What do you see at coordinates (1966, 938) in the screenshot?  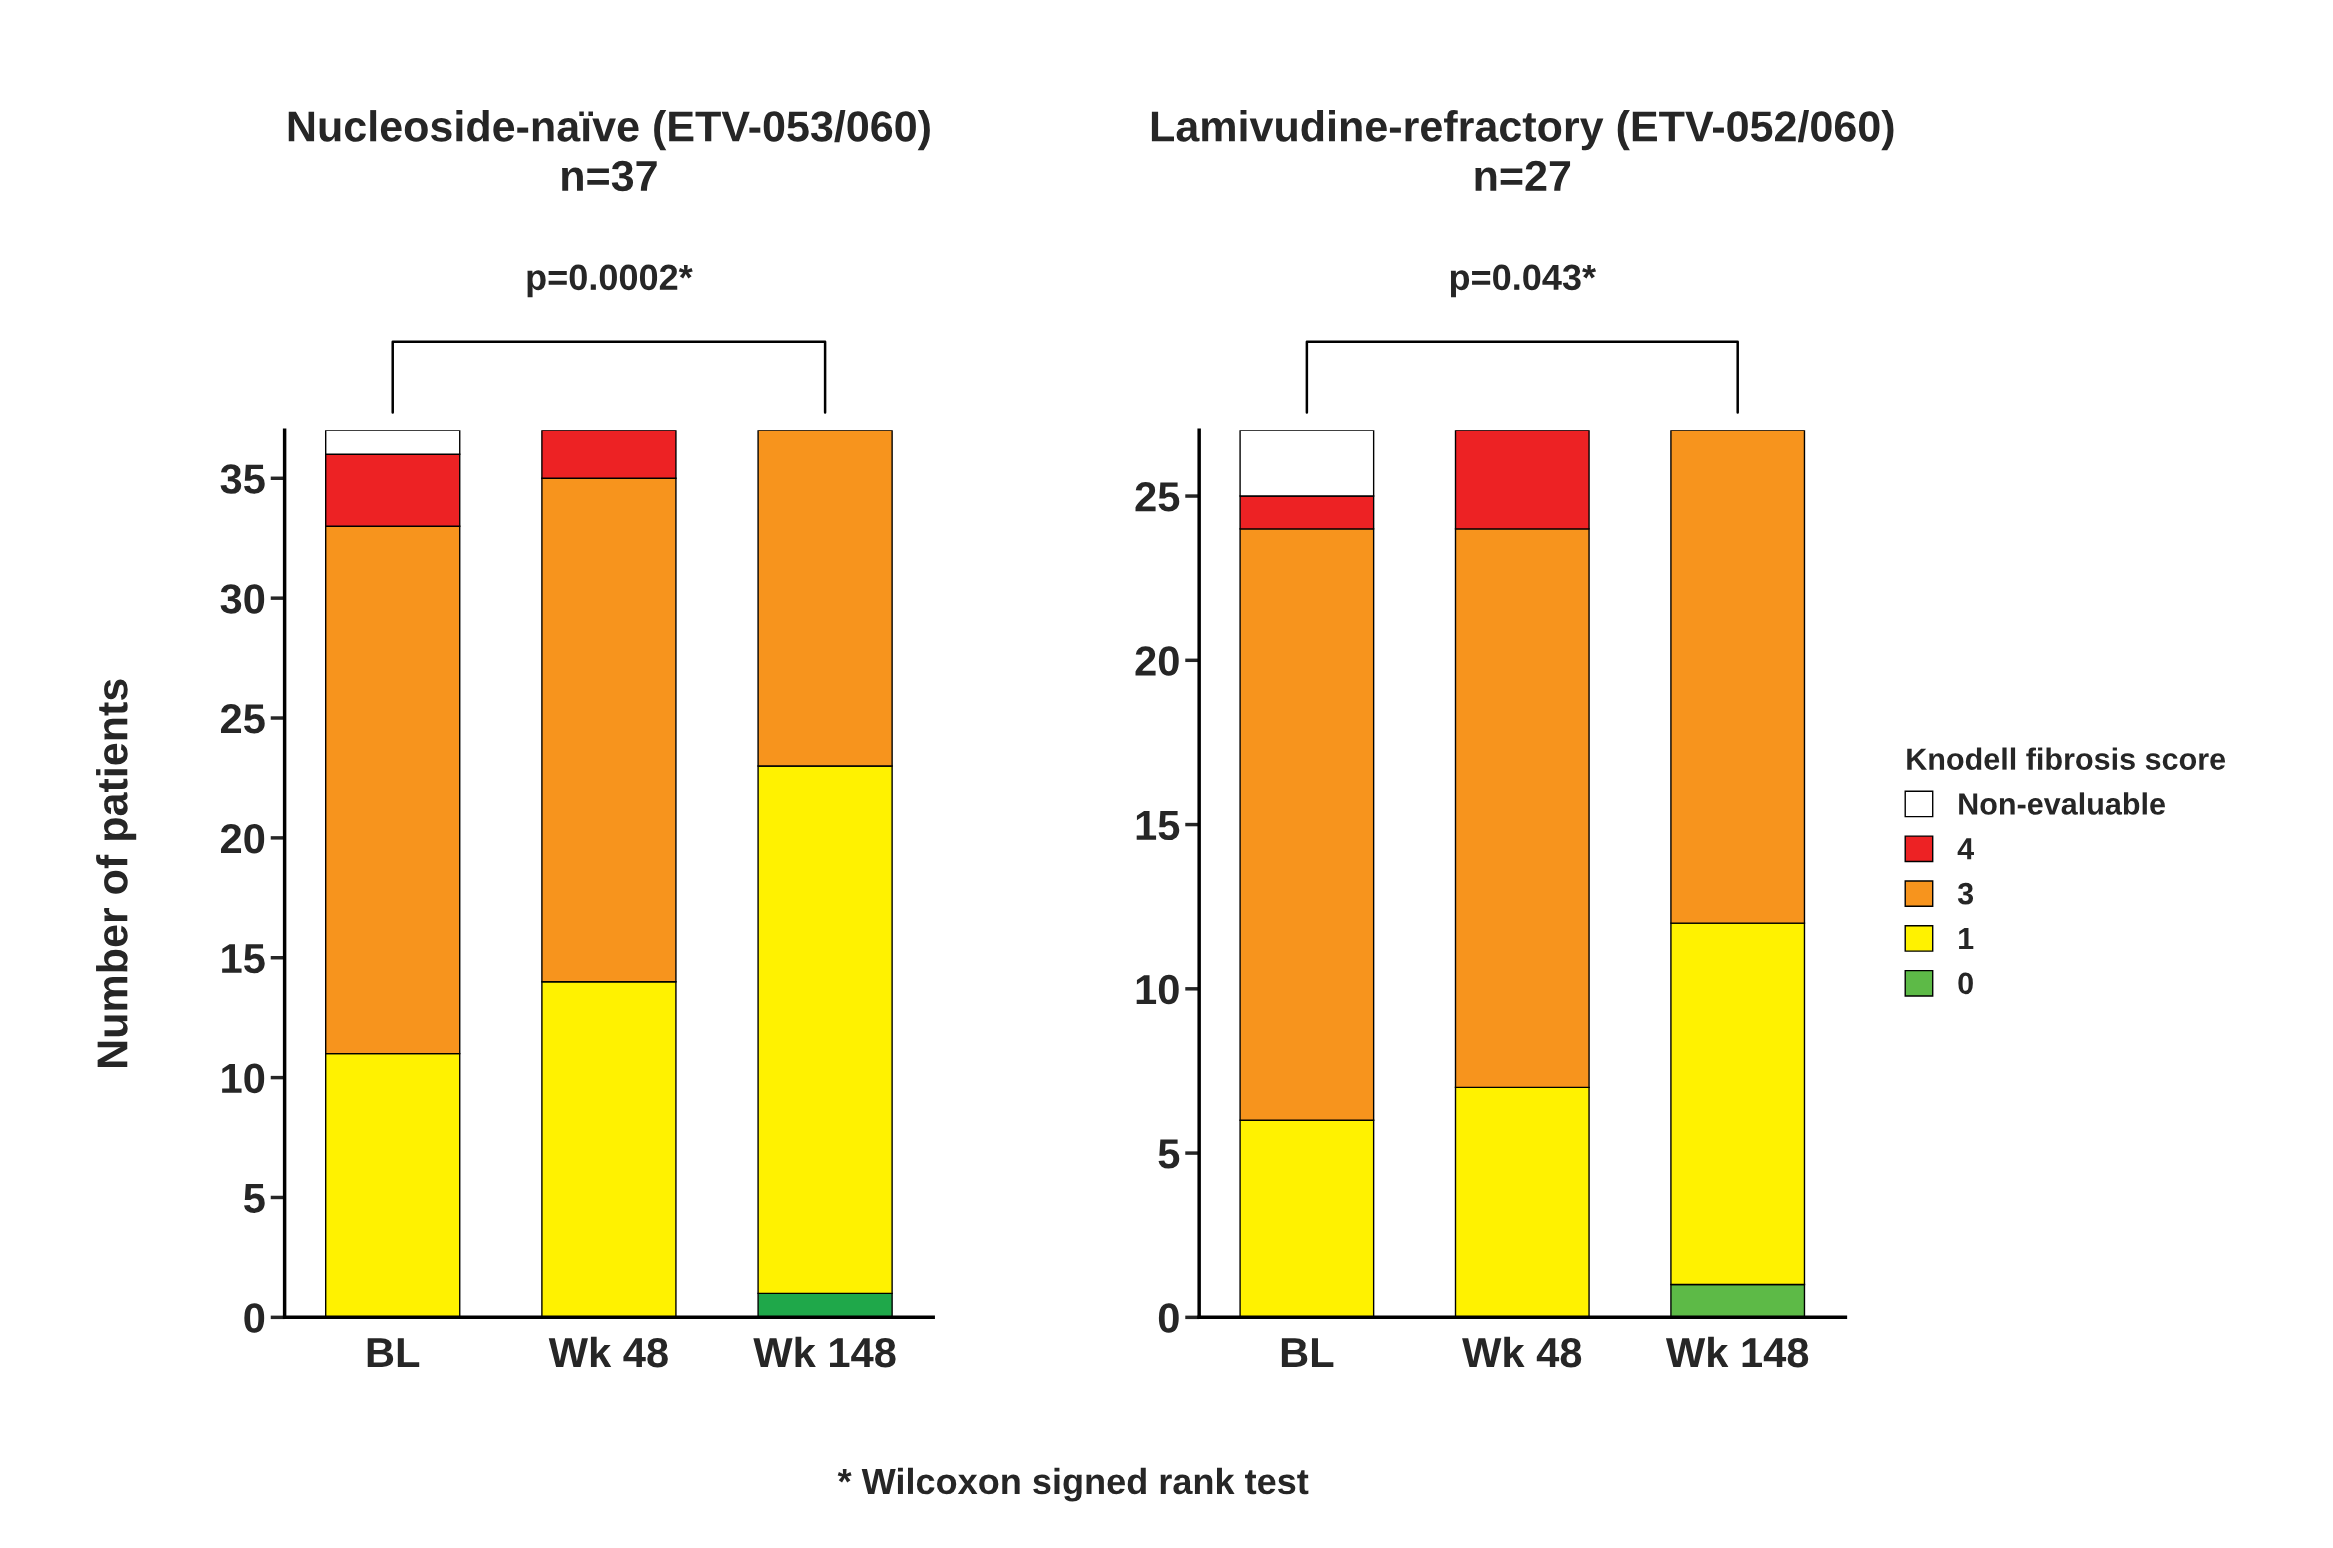 I see `legend-label: 1` at bounding box center [1966, 938].